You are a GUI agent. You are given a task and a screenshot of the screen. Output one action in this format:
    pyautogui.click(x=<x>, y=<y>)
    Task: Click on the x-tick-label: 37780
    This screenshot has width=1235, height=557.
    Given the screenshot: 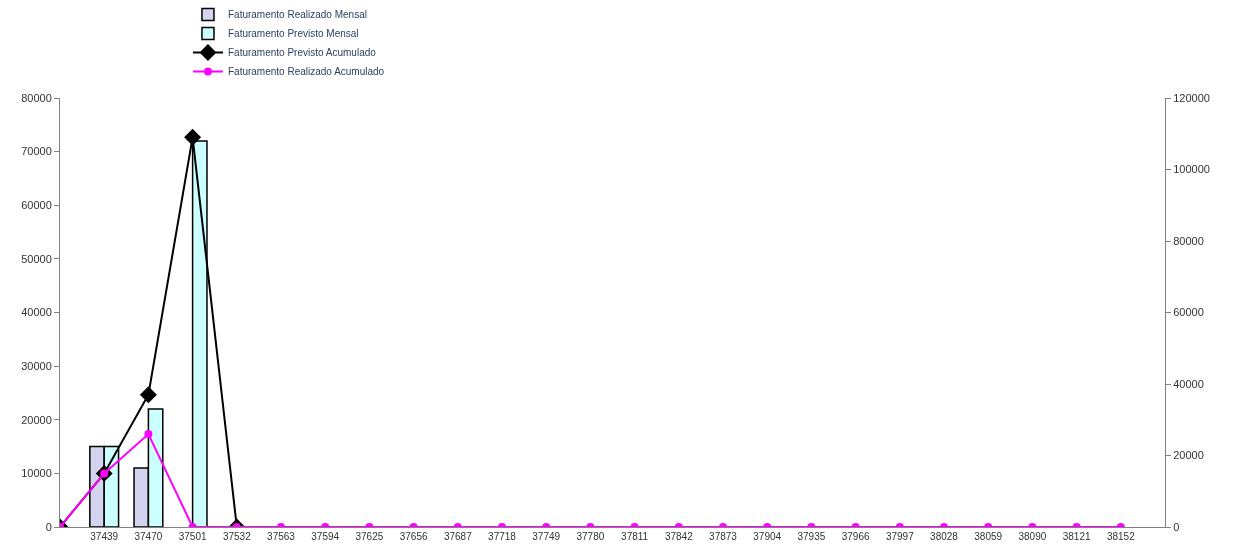 What is the action you would take?
    pyautogui.click(x=590, y=536)
    